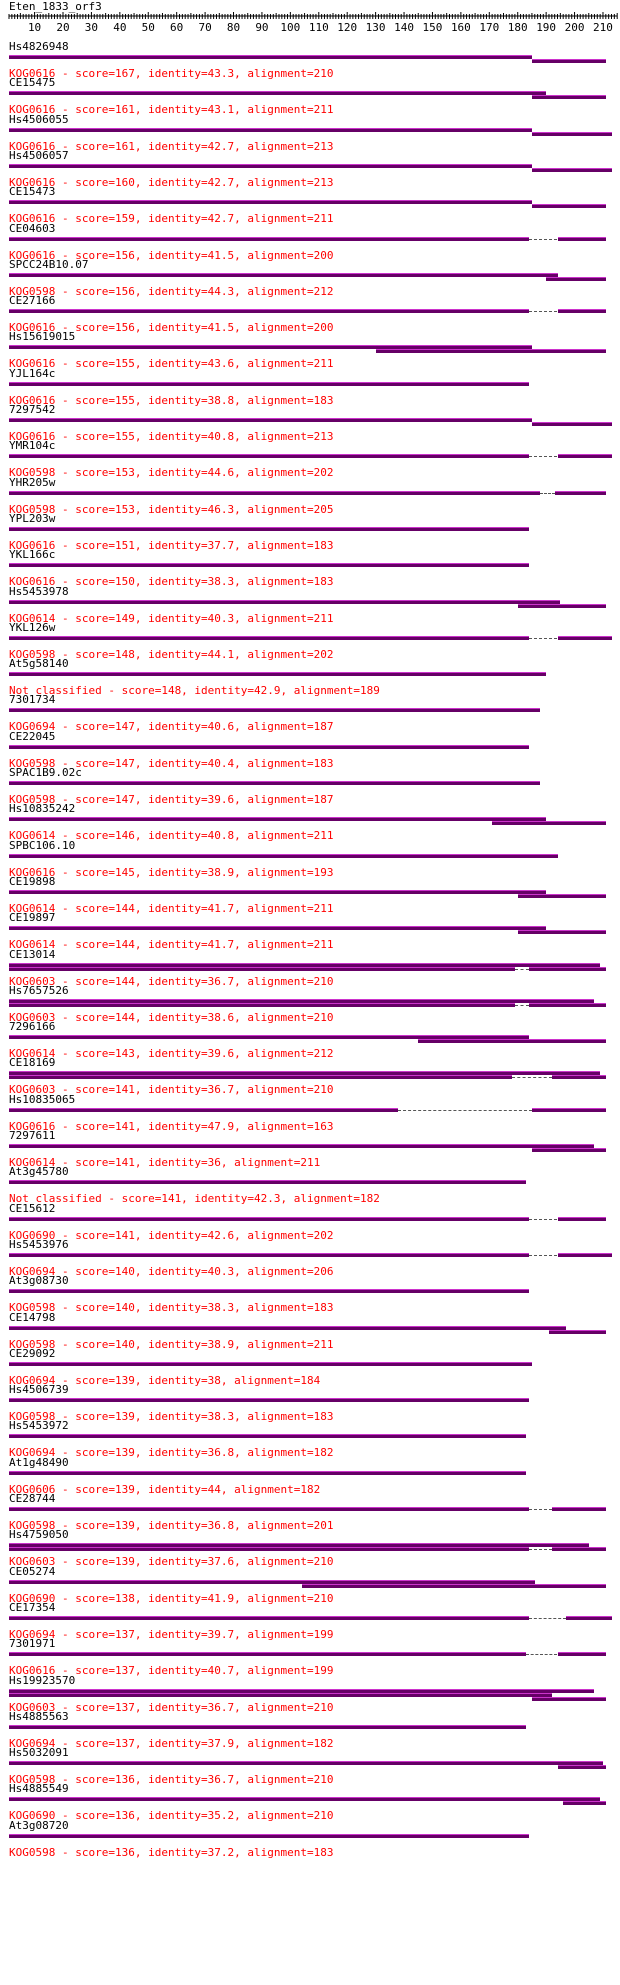 Image resolution: width=620 pixels, height=1985 pixels. I want to click on hit-name: CE15473, so click(32, 192).